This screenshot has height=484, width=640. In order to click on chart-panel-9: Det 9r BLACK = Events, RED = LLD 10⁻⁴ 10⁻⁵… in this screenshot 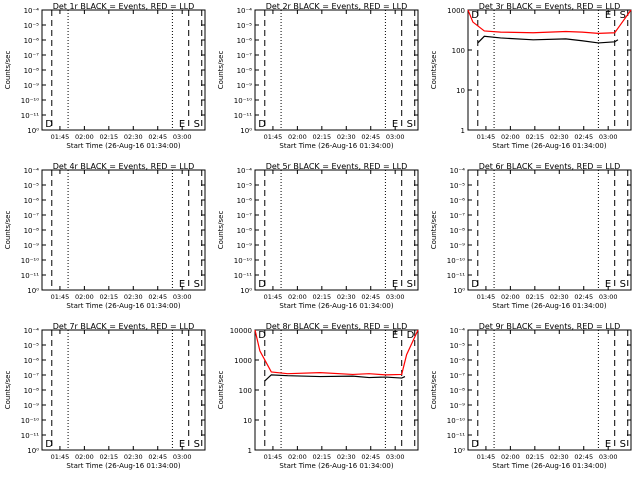, I will do `click(532, 400)`.